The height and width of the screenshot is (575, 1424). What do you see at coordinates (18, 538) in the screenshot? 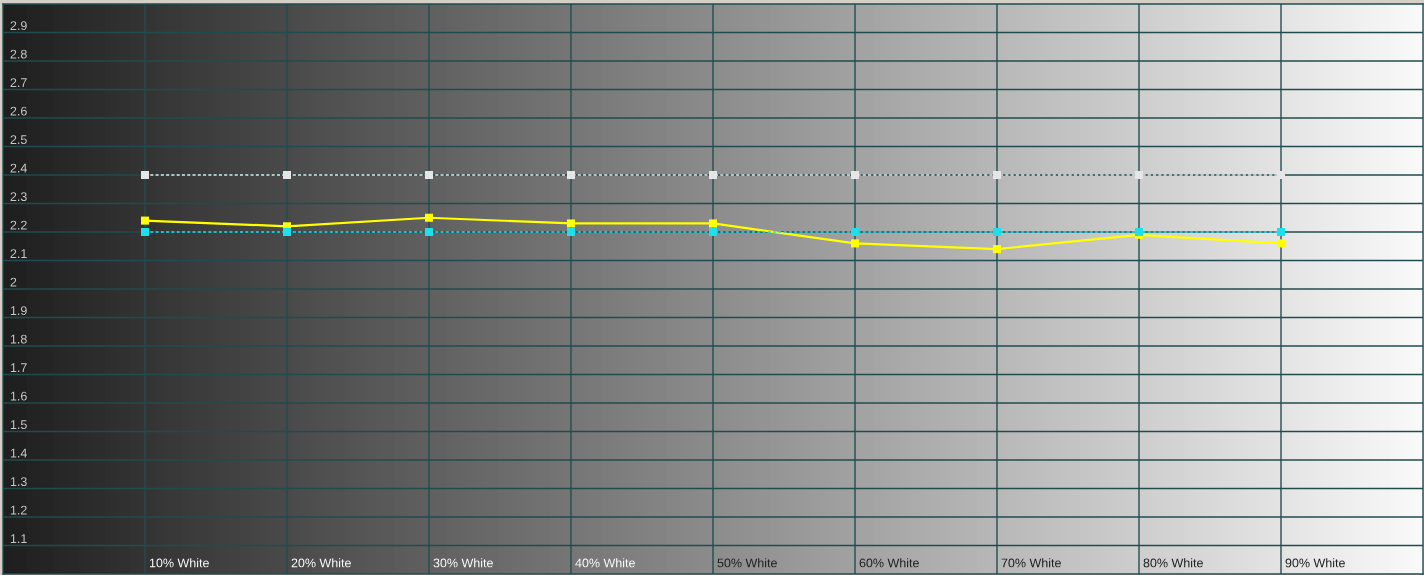
I see `y-tick-label: 1.1` at bounding box center [18, 538].